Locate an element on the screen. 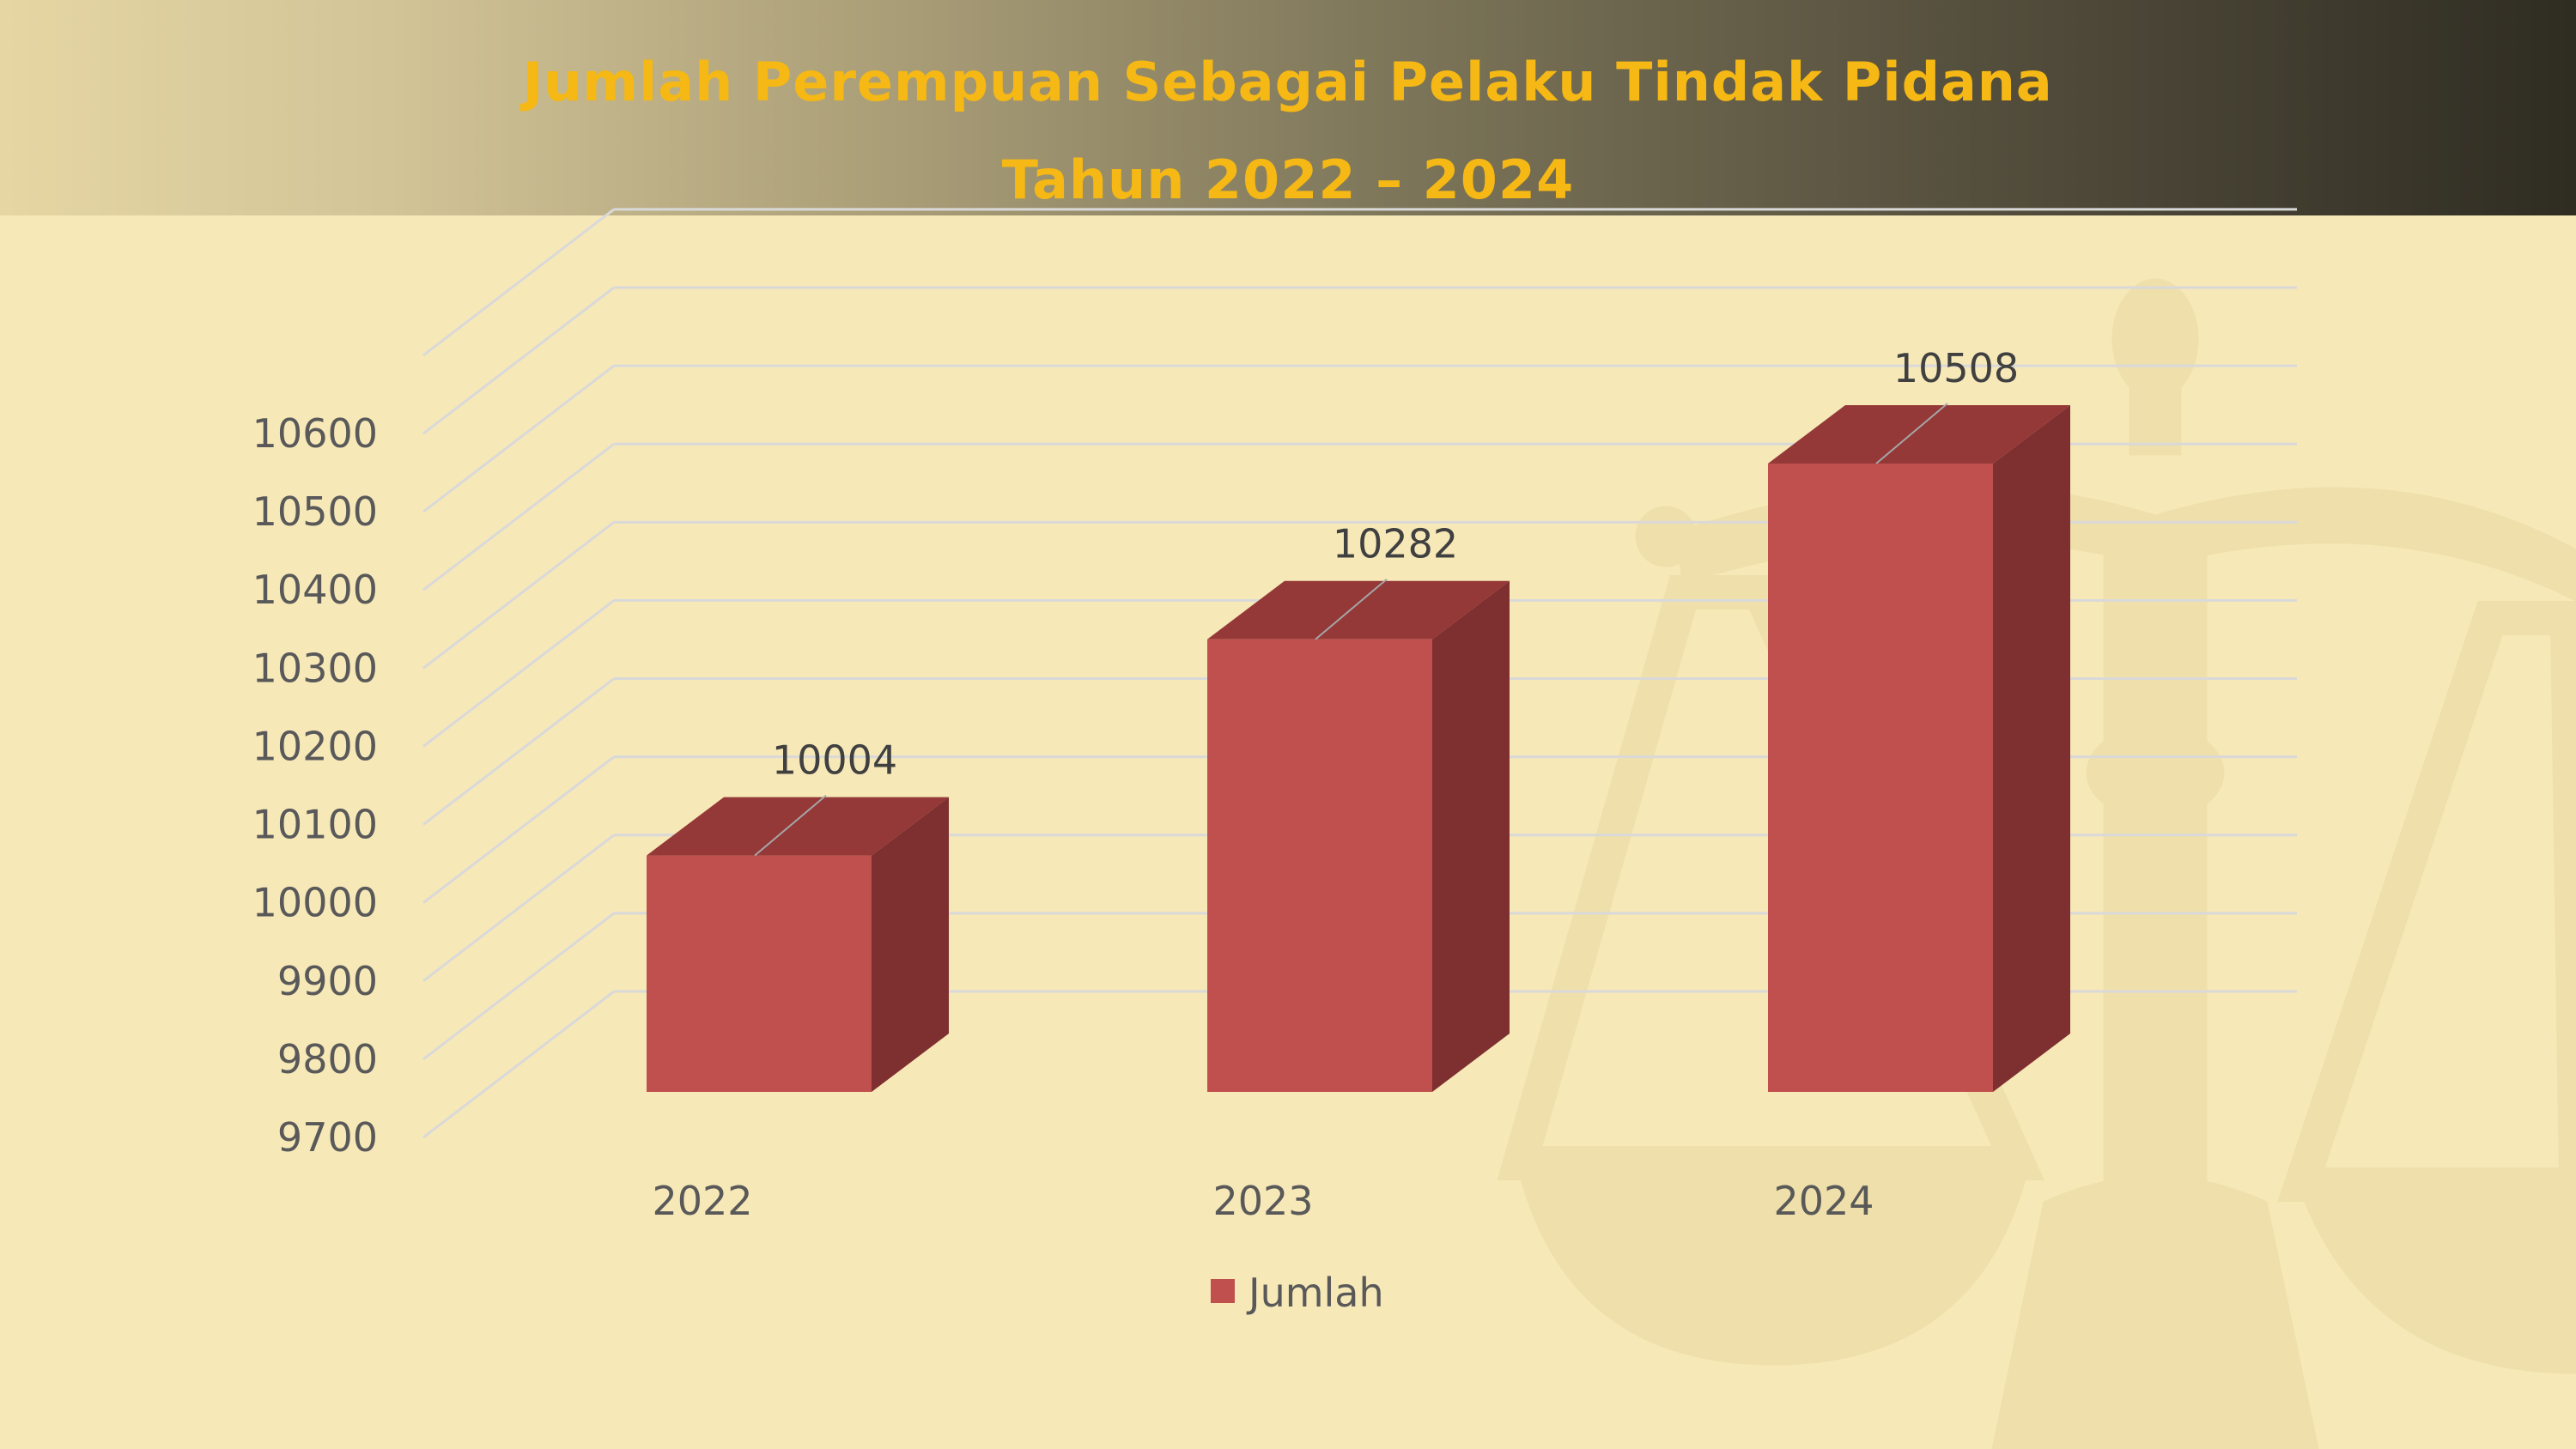  bar-2023 is located at coordinates (1358, 836).